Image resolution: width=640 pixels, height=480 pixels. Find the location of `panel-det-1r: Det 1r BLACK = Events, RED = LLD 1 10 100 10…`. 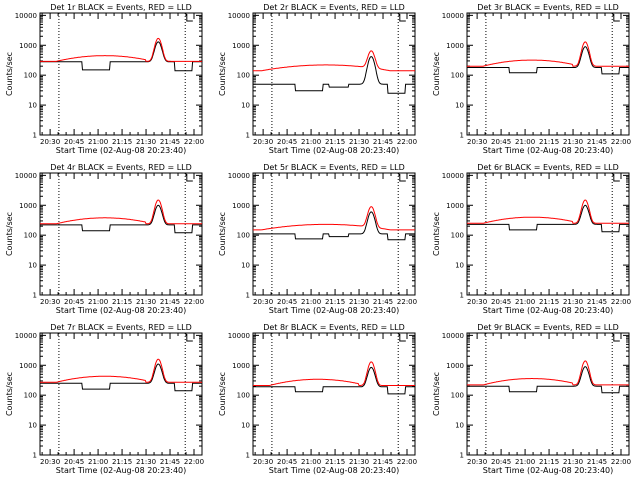

panel-det-1r: Det 1r BLACK = Events, RED = LLD 1 10 100 10… is located at coordinates (104, 79).